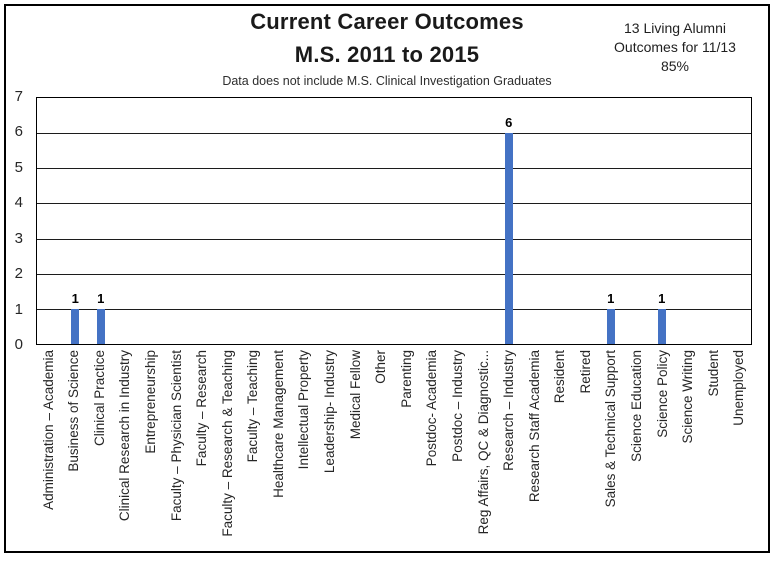  Describe the element at coordinates (560, 377) in the screenshot. I see `x-axis-label: Resident` at that location.